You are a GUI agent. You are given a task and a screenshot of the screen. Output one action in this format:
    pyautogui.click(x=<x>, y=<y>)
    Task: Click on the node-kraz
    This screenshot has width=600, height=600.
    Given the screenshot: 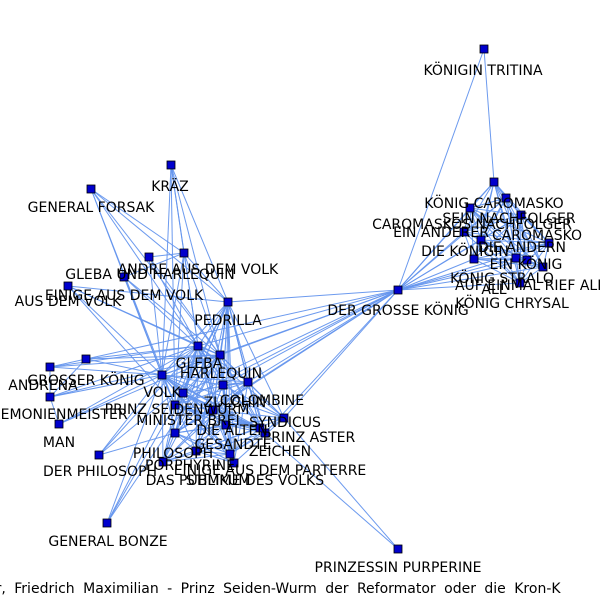 What is the action you would take?
    pyautogui.click(x=171, y=165)
    